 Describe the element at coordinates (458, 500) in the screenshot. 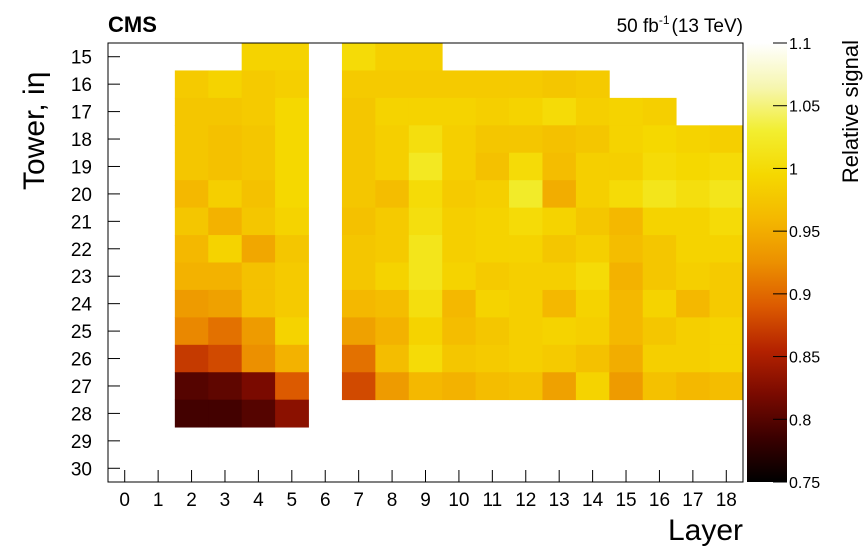

I see `x-tick-label: 10` at that location.